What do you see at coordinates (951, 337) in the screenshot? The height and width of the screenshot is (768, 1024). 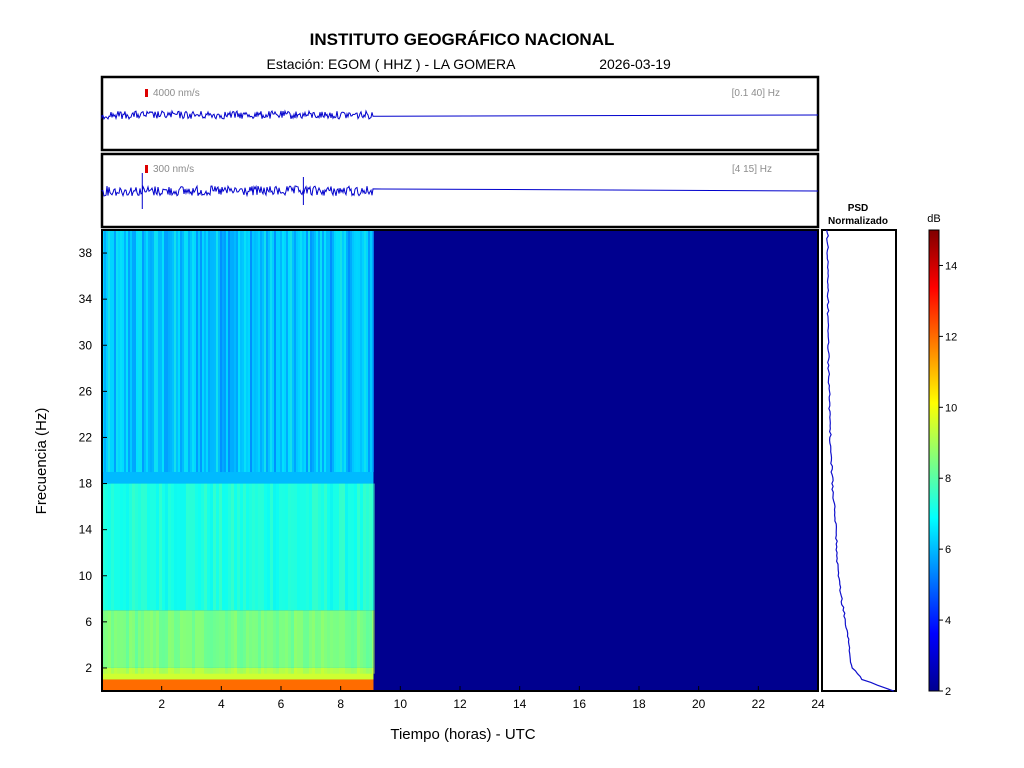 I see `colorbar-tick-label: 12` at bounding box center [951, 337].